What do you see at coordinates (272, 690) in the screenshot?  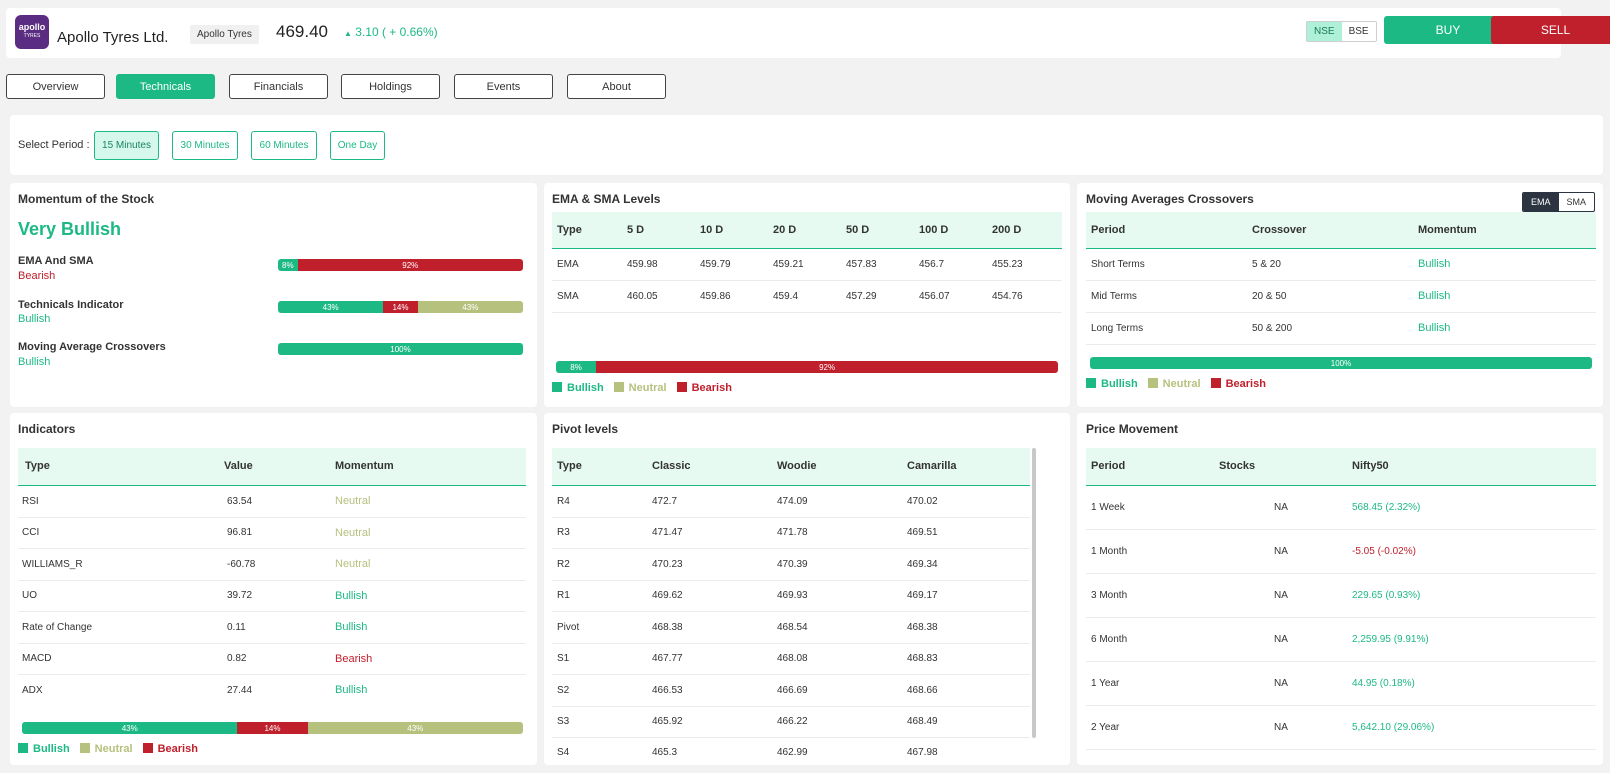 I see `table-row: ADX 27.44 Bullish` at bounding box center [272, 690].